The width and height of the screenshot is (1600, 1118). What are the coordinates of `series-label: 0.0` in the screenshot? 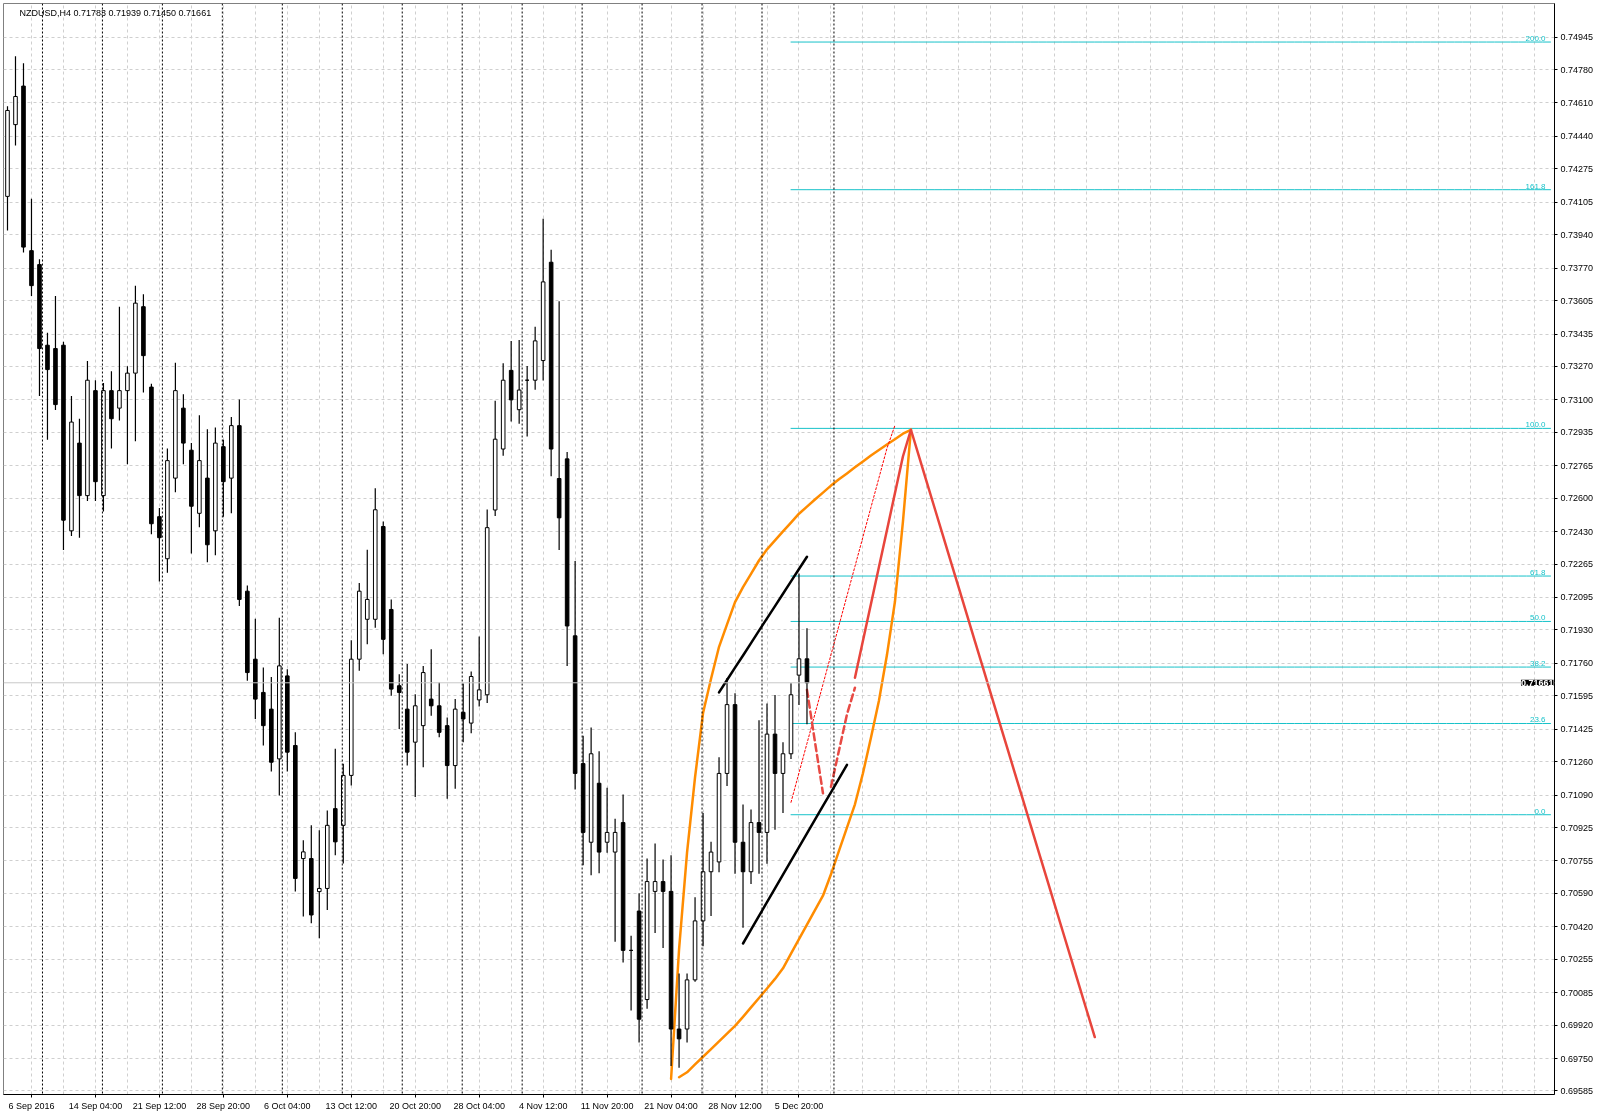 It's located at (1540, 811).